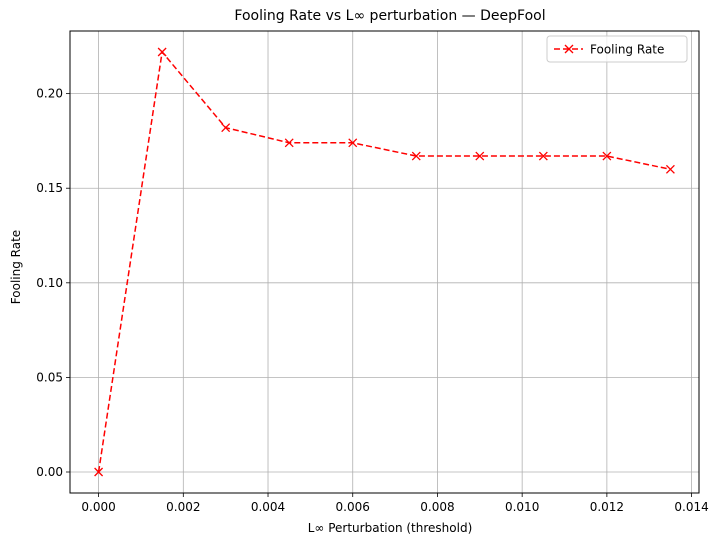 The height and width of the screenshot is (545, 712). Describe the element at coordinates (16, 267) in the screenshot. I see `y-axis-label: Fooling Rate` at that location.